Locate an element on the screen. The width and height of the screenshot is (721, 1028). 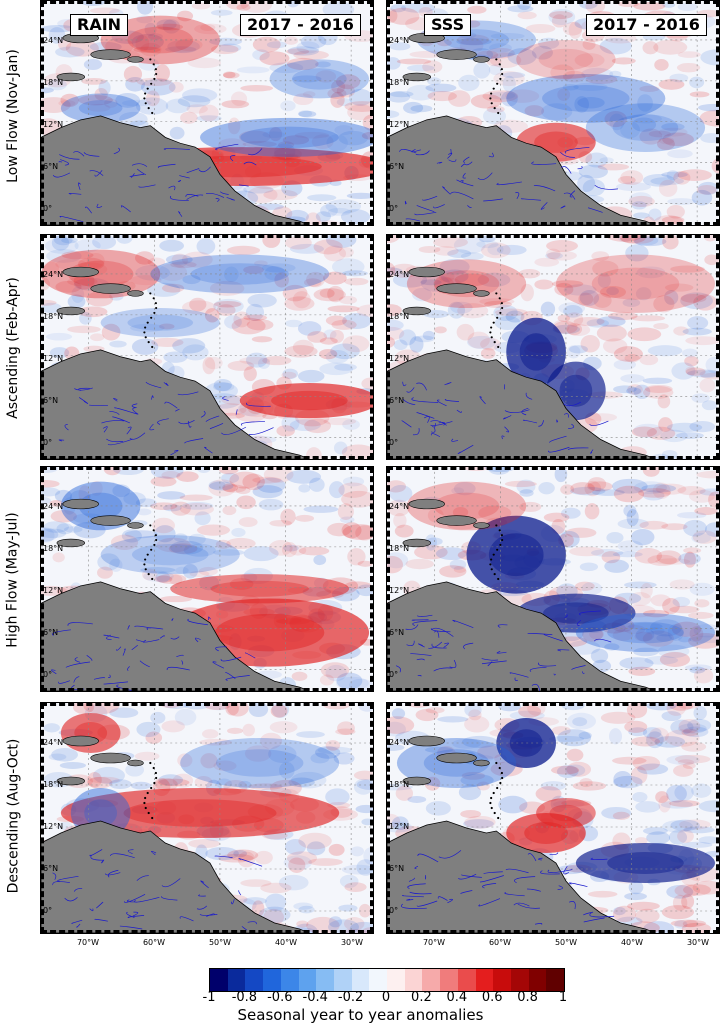
colorbar is located at coordinates (387, 980).